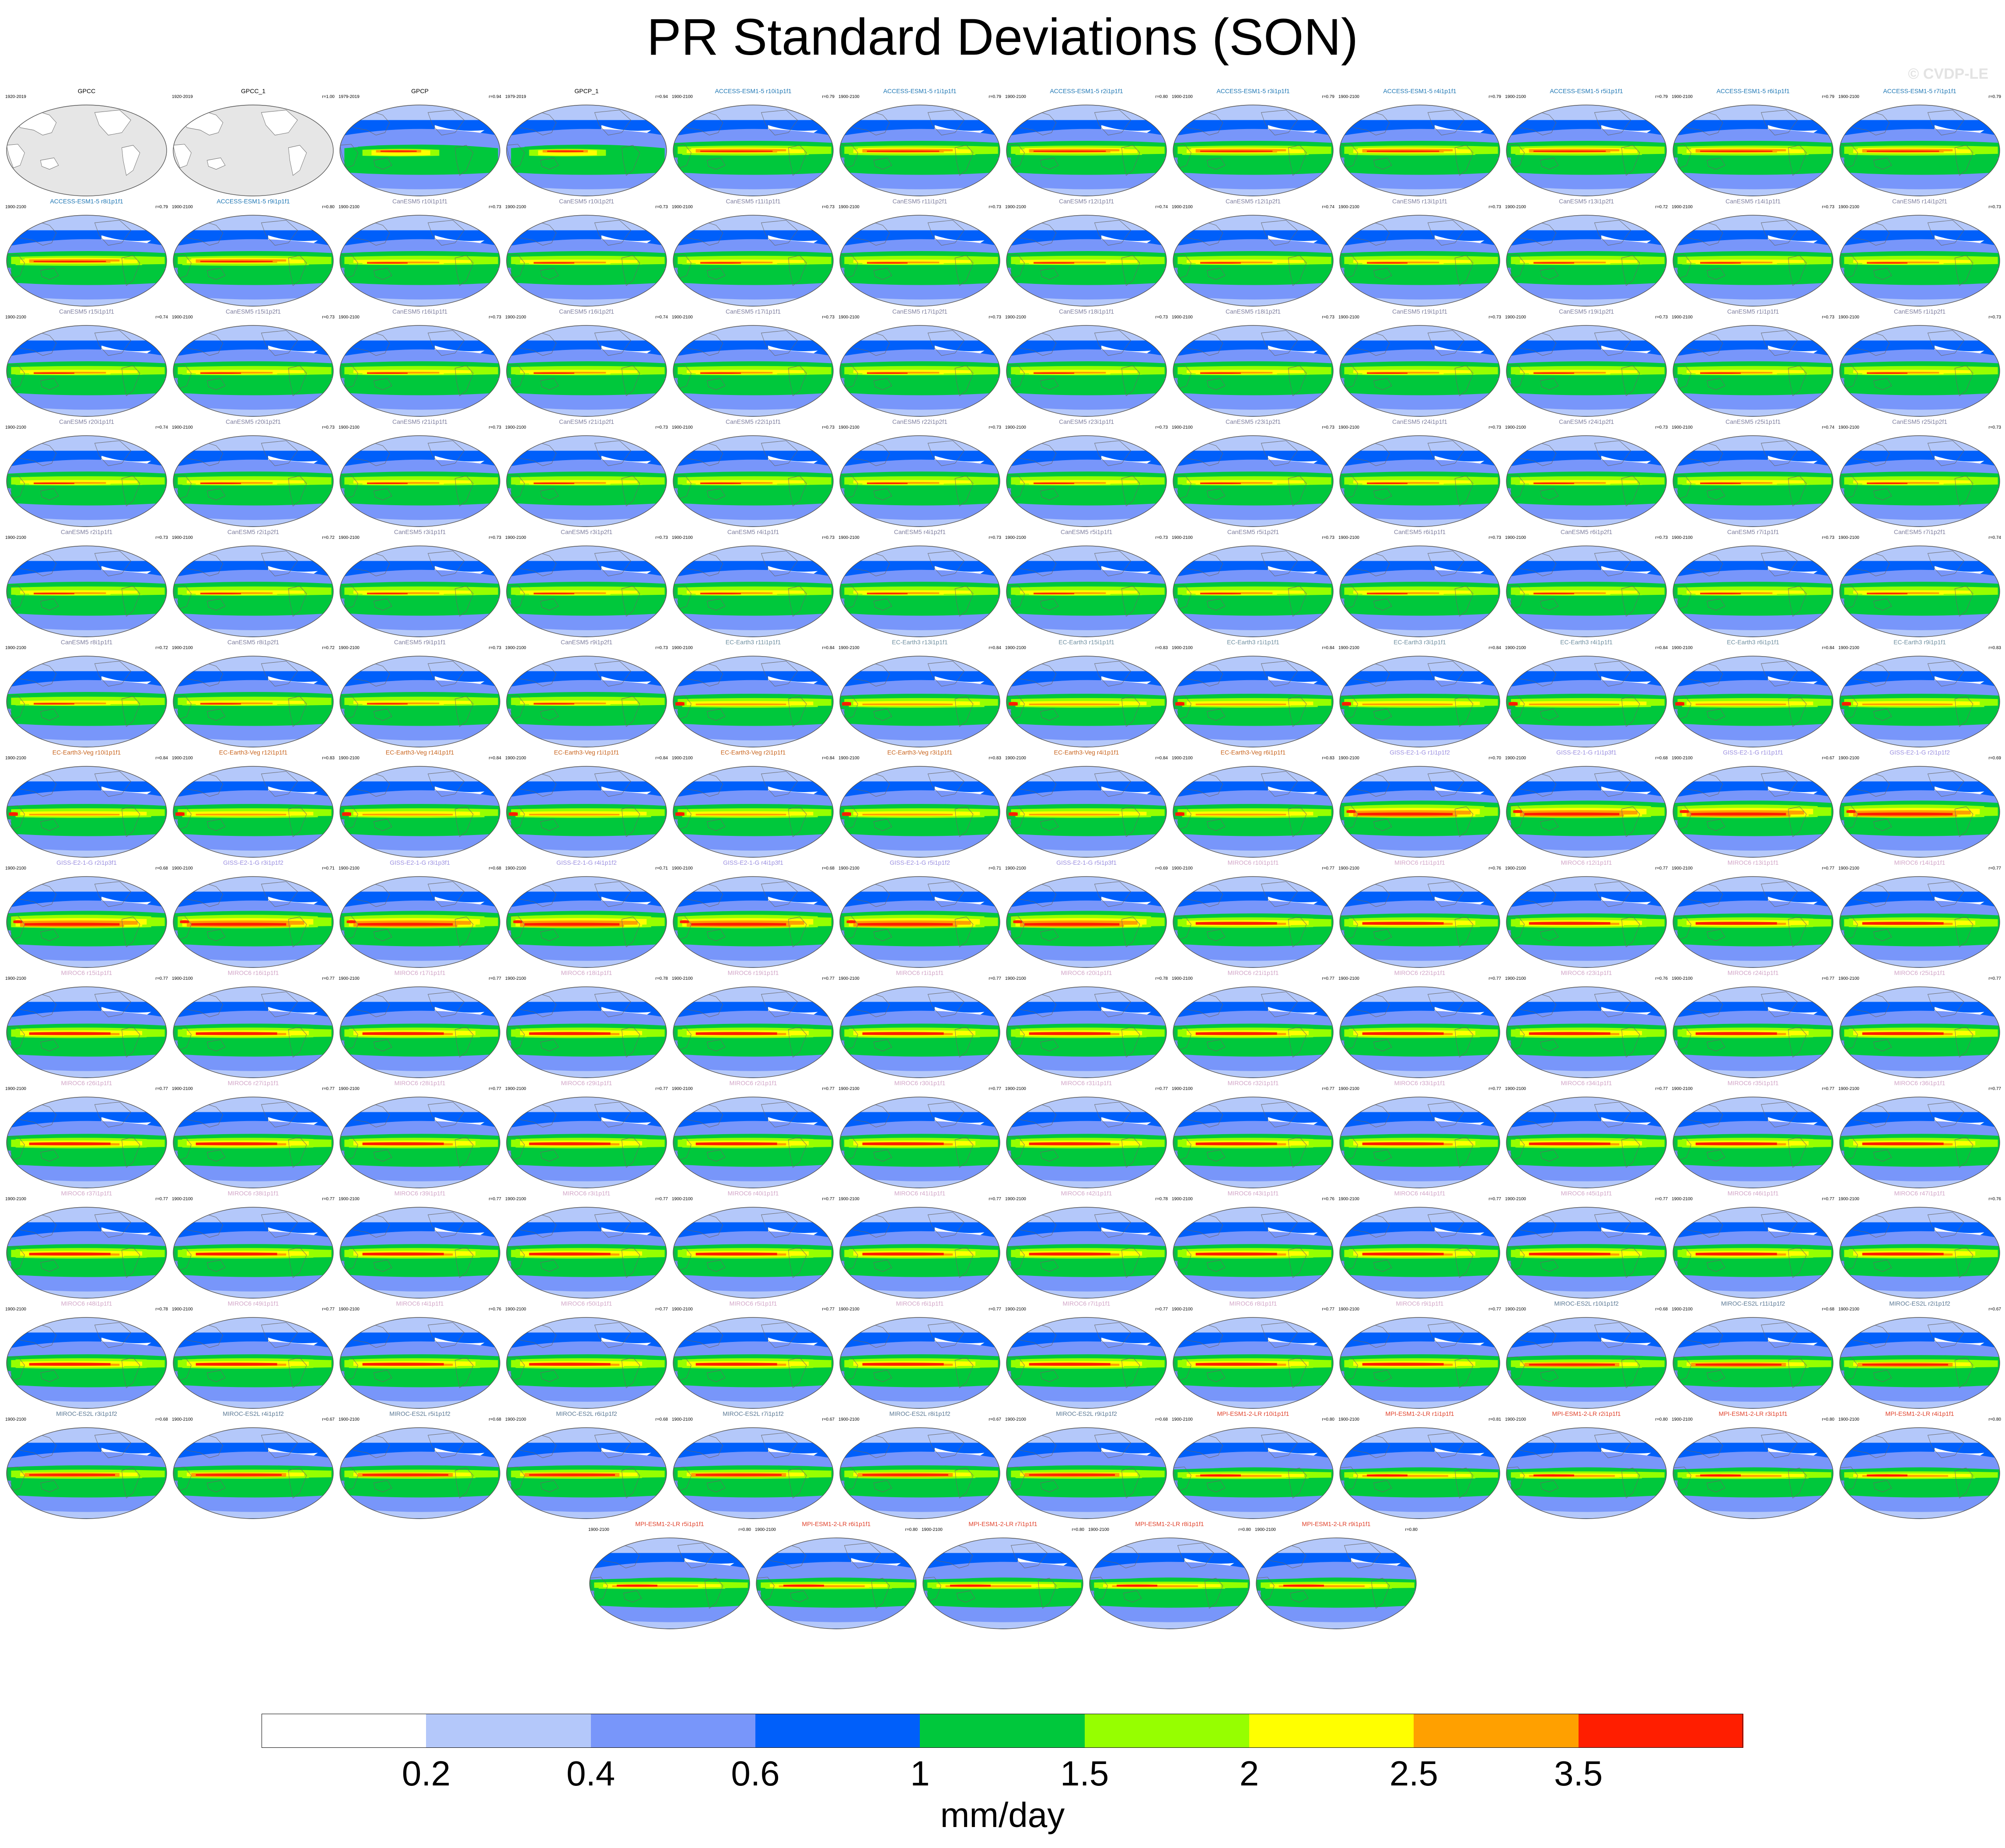 This screenshot has width=2005, height=1848. I want to click on panel-title: CanESM5 r24i1p2f1, so click(1586, 421).